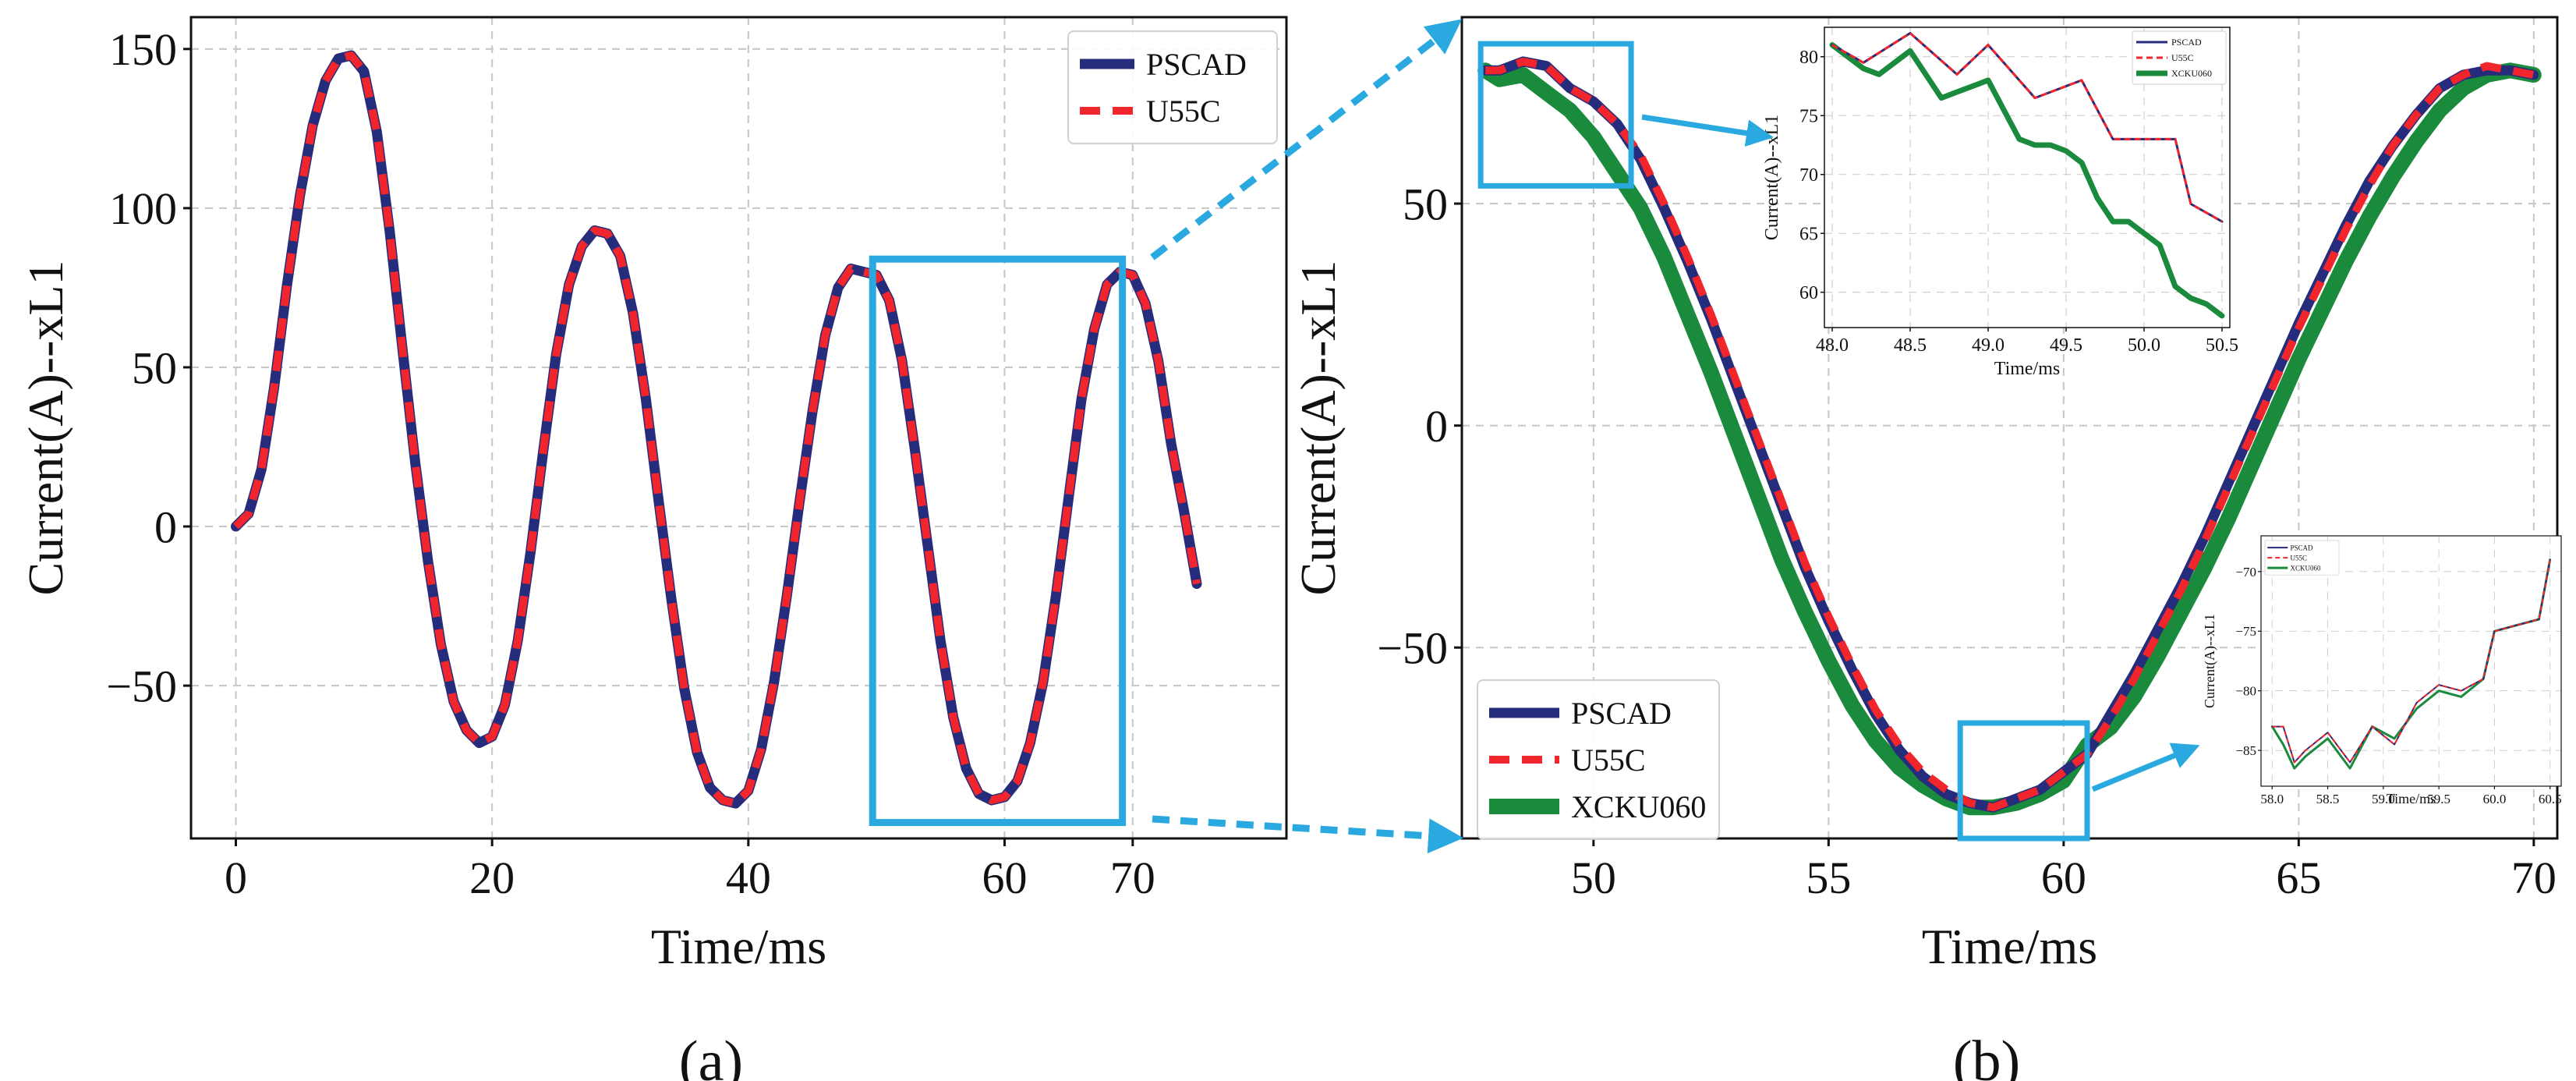 The height and width of the screenshot is (1081, 2576). I want to click on xtick-label-b-inset-top-4: 50.0, so click(2144, 345).